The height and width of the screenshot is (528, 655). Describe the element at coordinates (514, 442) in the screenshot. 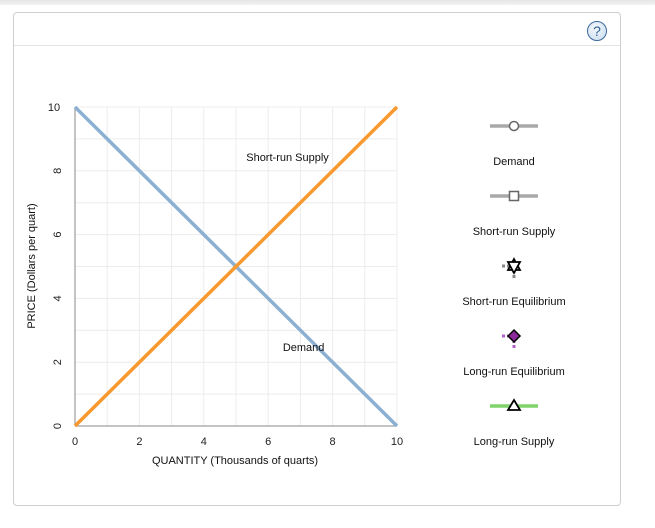

I see `legend-label: Long-run Supply` at that location.